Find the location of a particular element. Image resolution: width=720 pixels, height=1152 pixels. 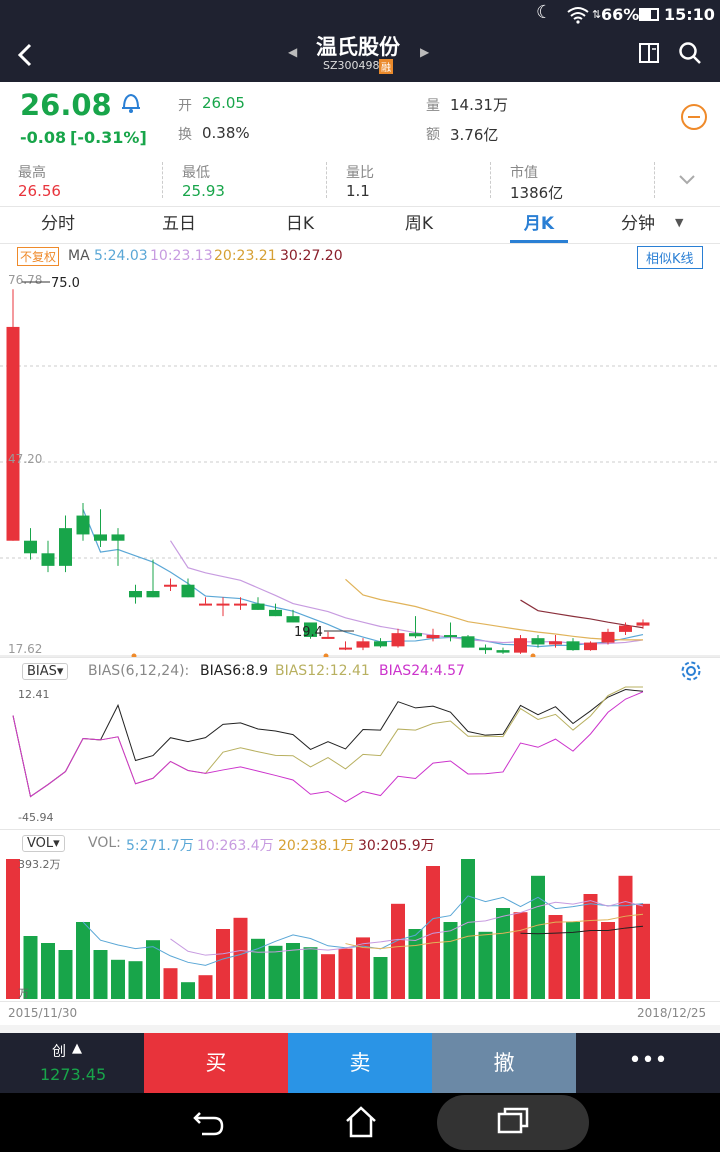

back-nav-icon is located at coordinates (209, 1123).